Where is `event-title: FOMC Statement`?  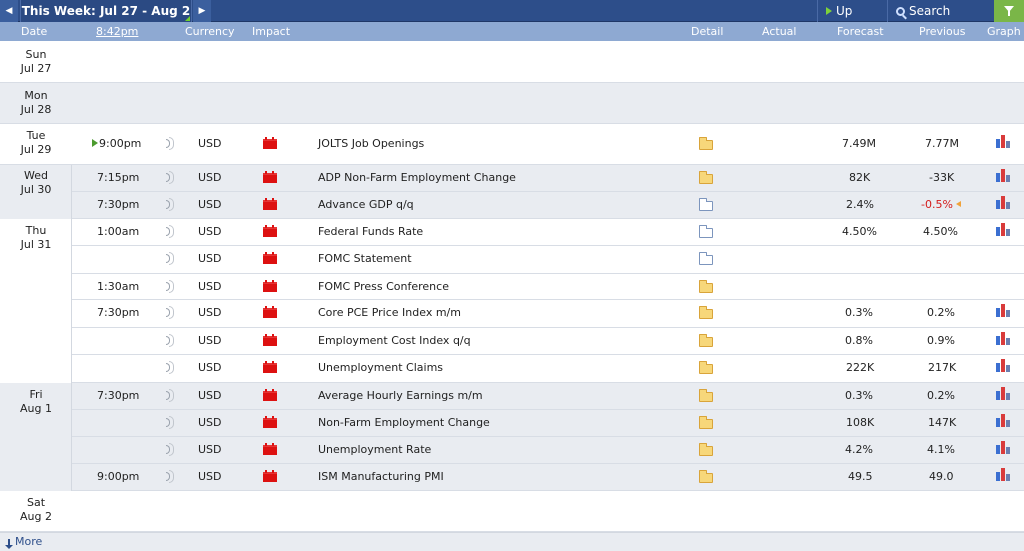 event-title: FOMC Statement is located at coordinates (365, 258).